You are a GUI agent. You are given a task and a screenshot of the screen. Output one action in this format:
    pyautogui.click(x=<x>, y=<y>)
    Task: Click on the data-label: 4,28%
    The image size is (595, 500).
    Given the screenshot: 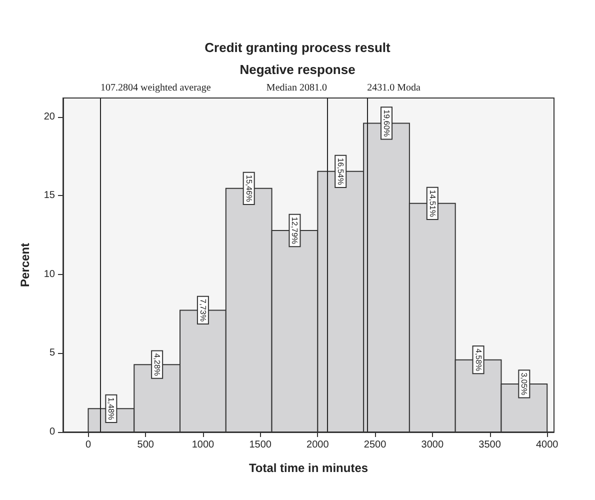 What is the action you would take?
    pyautogui.click(x=157, y=364)
    